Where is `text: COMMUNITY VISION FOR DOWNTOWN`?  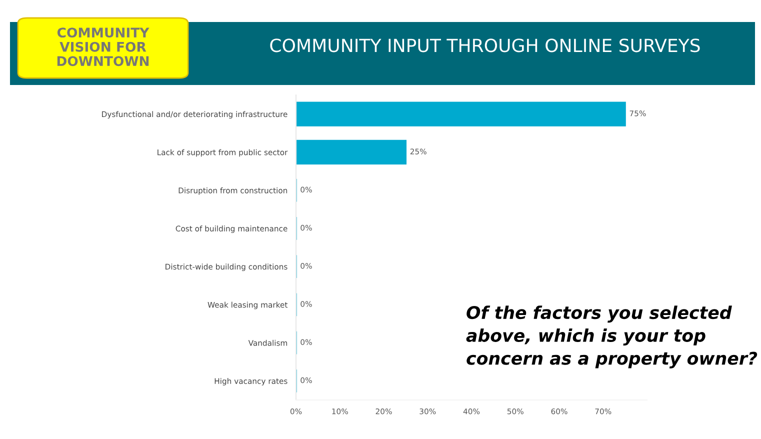
text: COMMUNITY VISION FOR DOWNTOWN is located at coordinates (103, 47).